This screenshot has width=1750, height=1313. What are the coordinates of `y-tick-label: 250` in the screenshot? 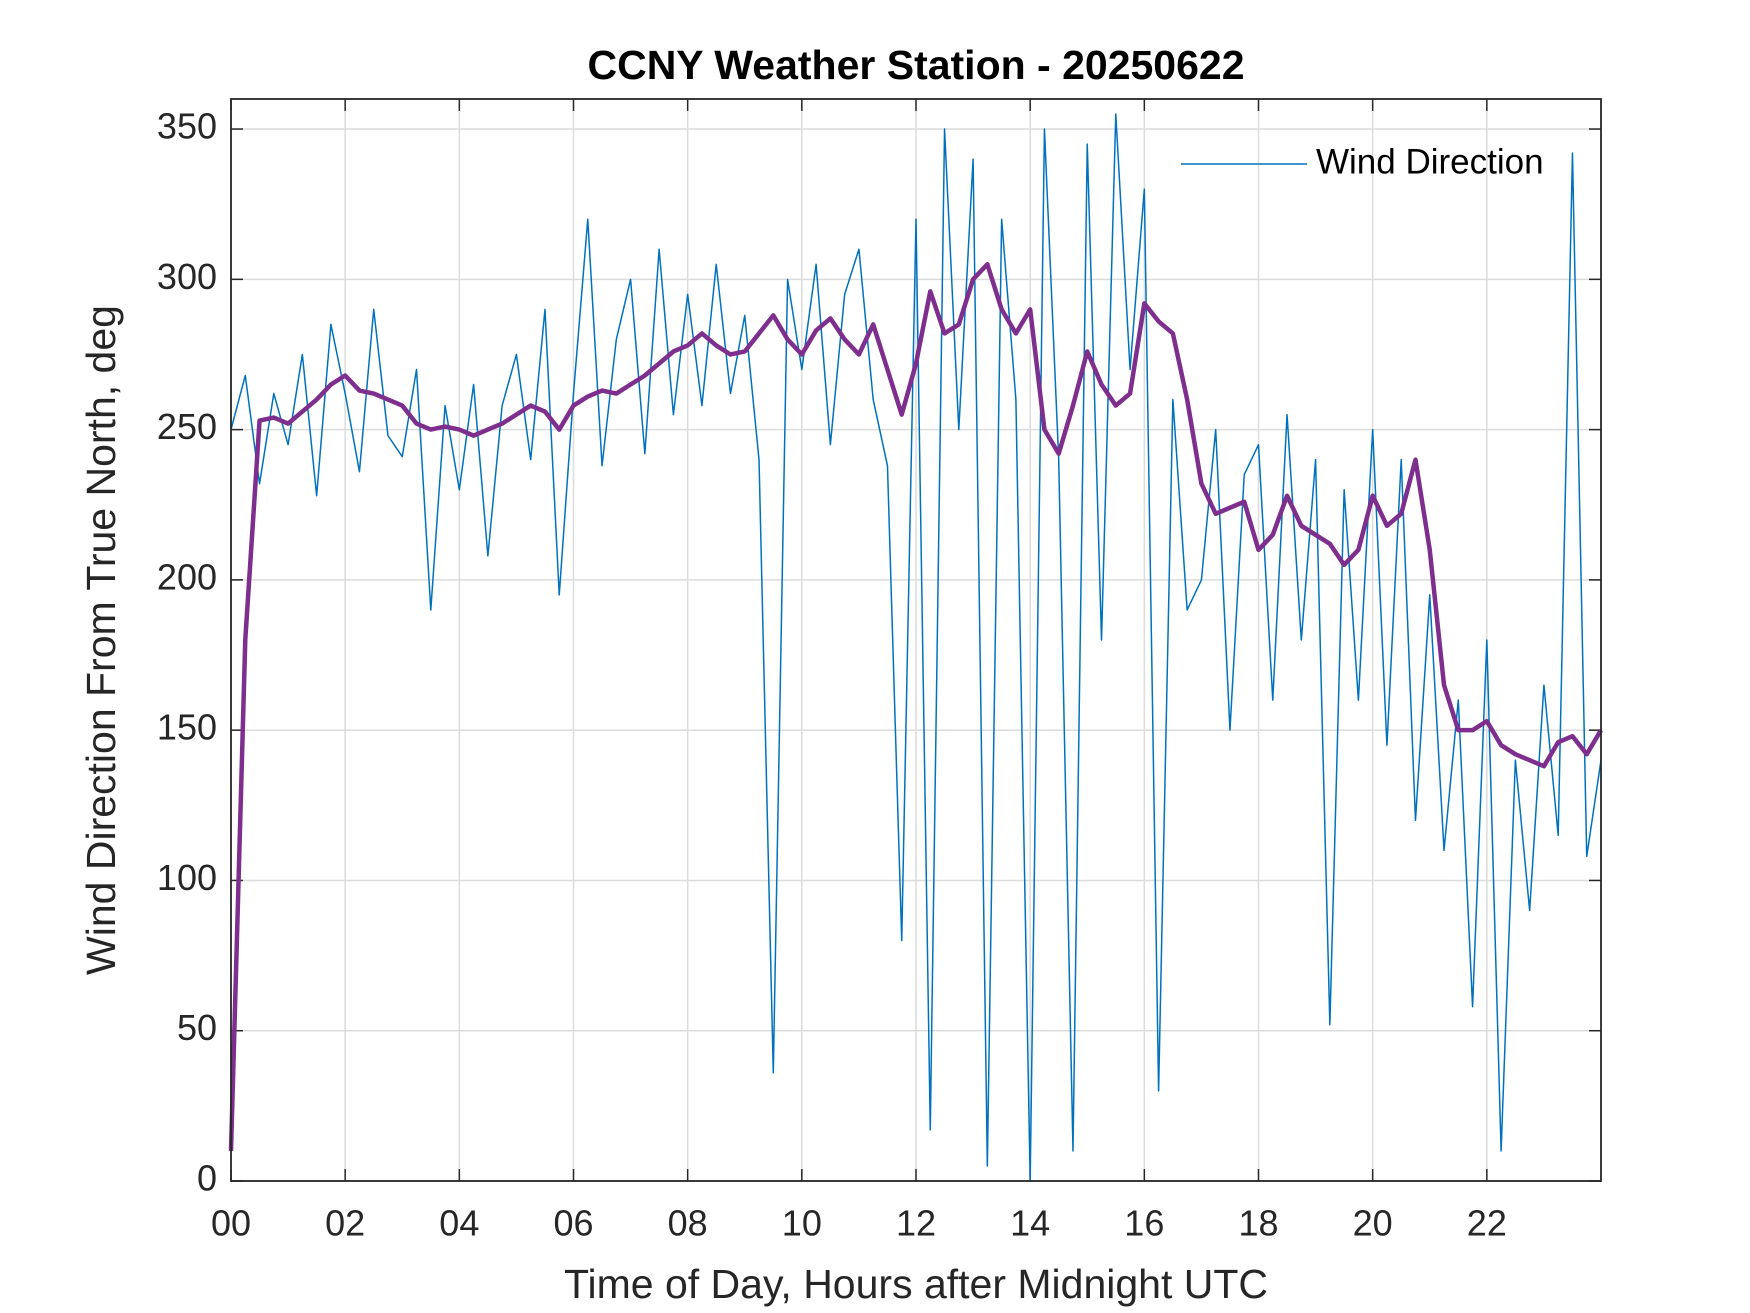 It's located at (187, 426).